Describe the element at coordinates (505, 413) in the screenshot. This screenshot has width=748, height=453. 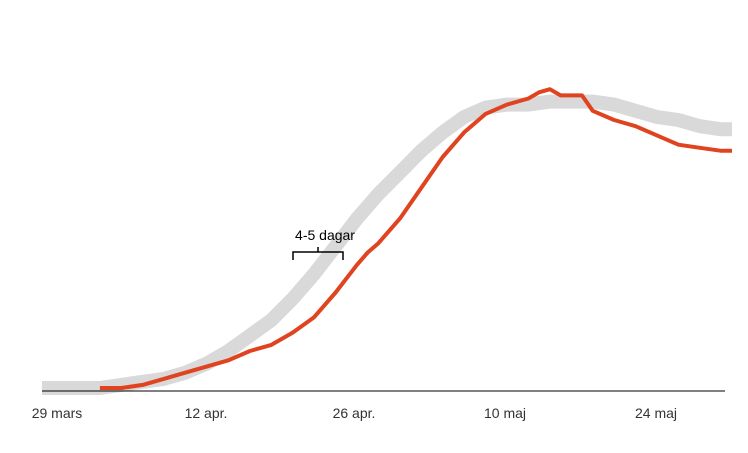
I see `x-tick-label: 10 maj` at that location.